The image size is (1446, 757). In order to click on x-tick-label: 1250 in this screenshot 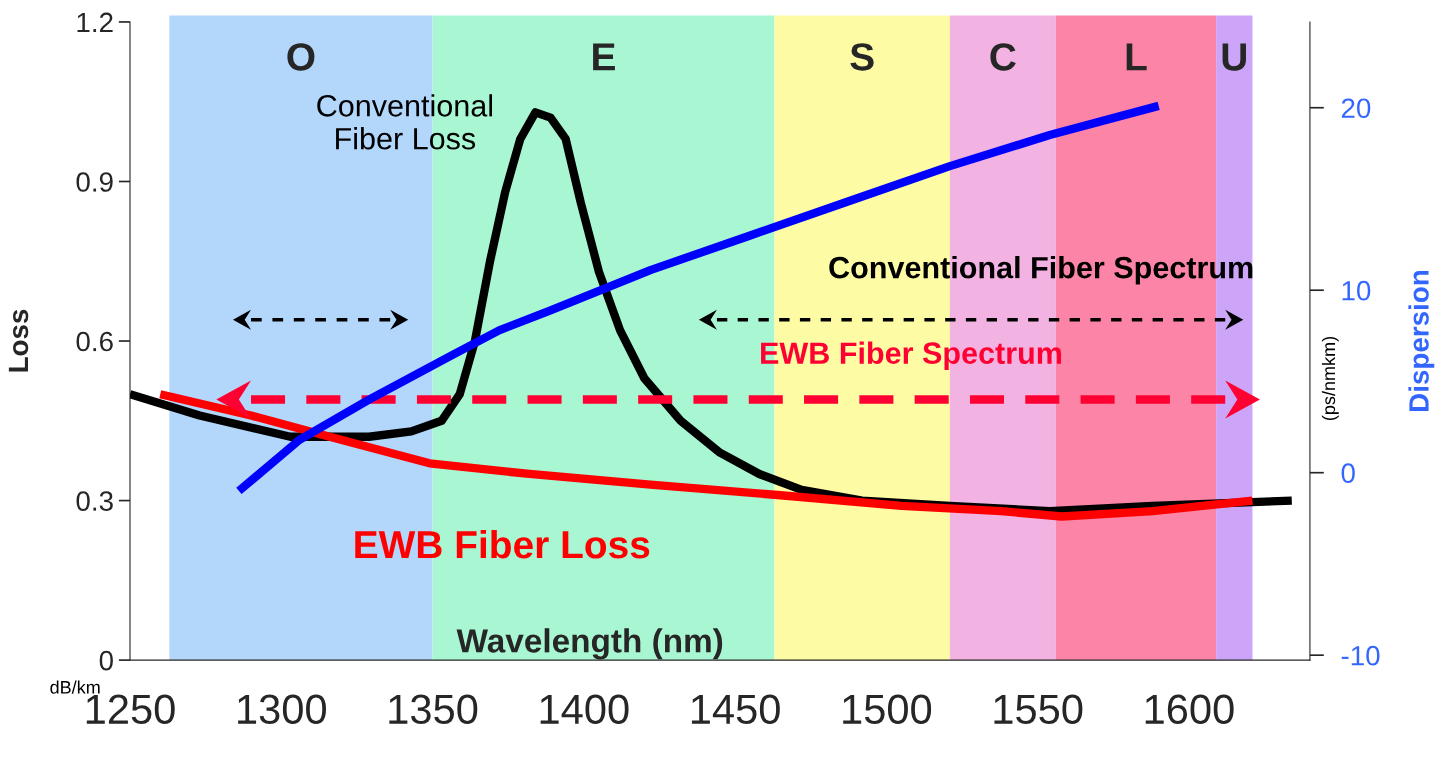, I will do `click(130, 709)`.